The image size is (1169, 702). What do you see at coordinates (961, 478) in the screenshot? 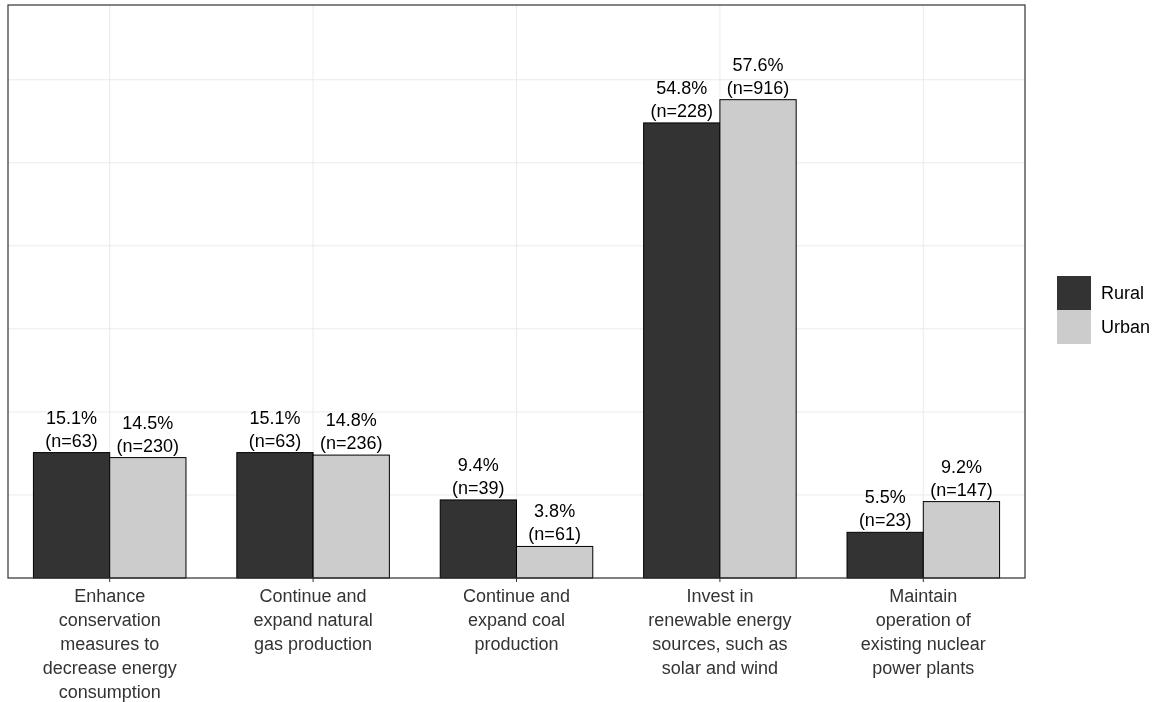
I see `data-label: 9.2% (n=147)` at bounding box center [961, 478].